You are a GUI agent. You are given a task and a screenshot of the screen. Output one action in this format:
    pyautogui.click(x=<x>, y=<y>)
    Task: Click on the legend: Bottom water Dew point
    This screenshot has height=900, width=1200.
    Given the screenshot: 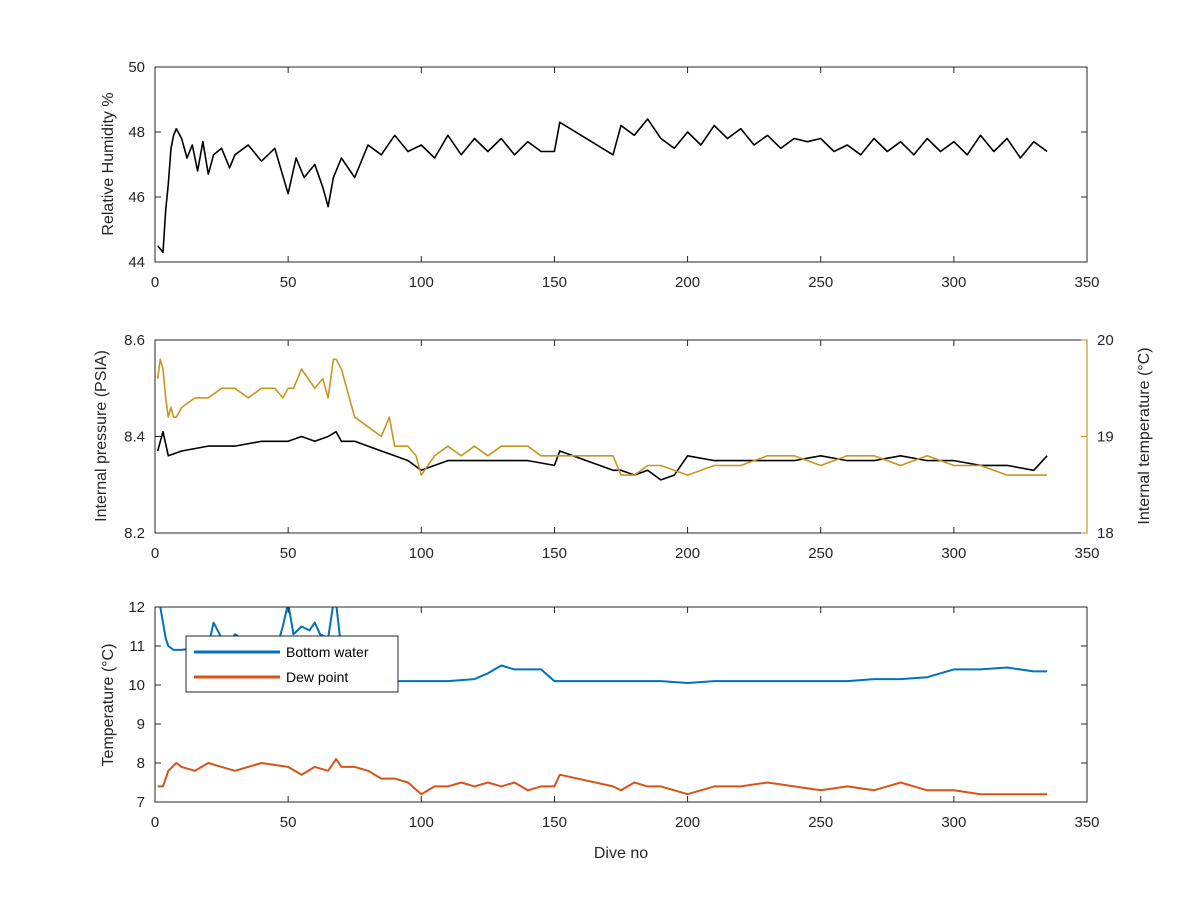 What is the action you would take?
    pyautogui.click(x=292, y=664)
    